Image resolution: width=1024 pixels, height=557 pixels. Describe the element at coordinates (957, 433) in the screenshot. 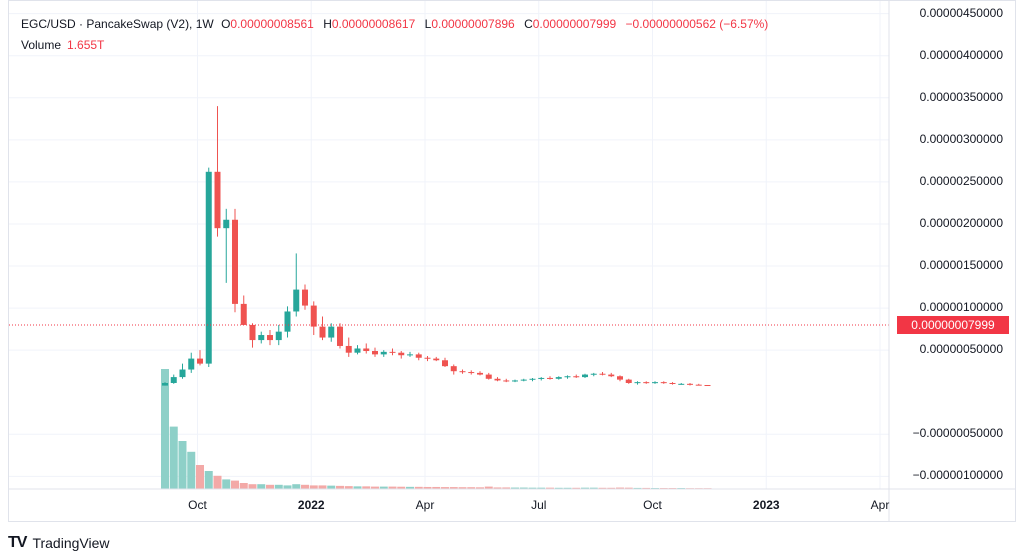

I see `price-tick-label: −0.00000050000` at that location.